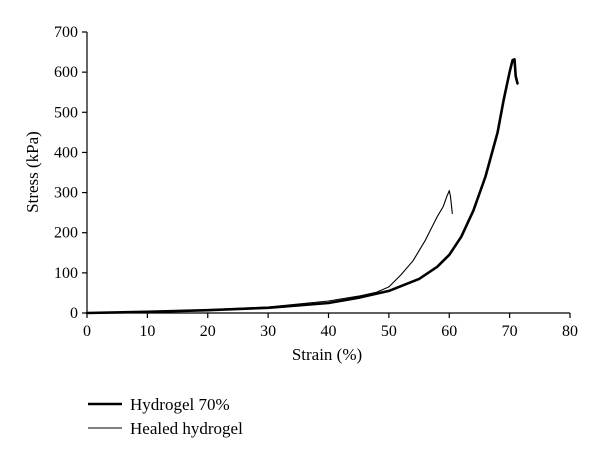 The height and width of the screenshot is (461, 600). Describe the element at coordinates (66, 112) in the screenshot. I see `y-tick-label: 500` at that location.